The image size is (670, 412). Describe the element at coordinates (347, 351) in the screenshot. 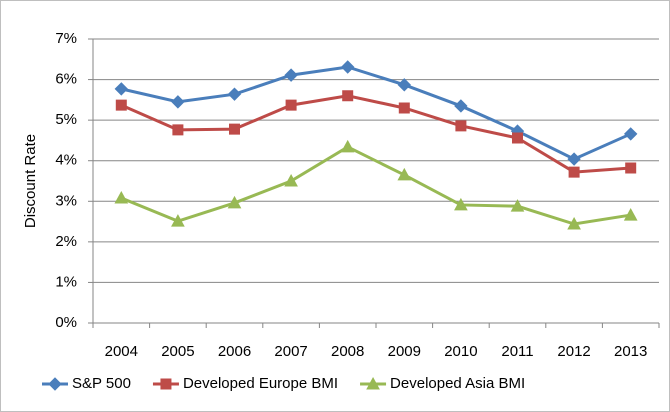

I see `x-tick-label: 2008` at that location.